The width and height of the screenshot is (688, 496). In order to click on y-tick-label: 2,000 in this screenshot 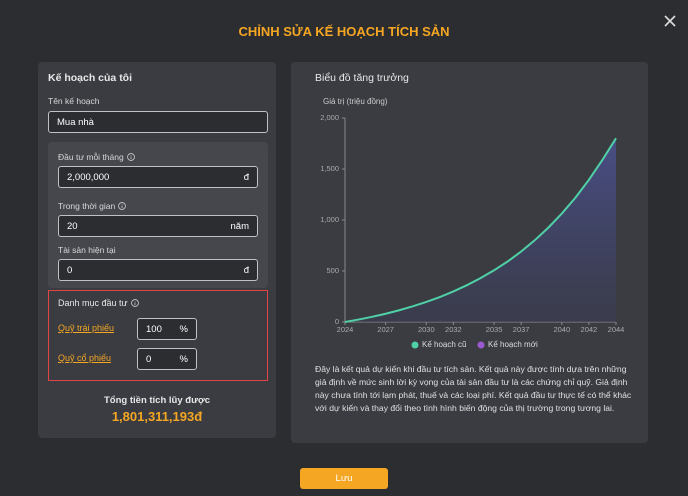, I will do `click(329, 117)`.